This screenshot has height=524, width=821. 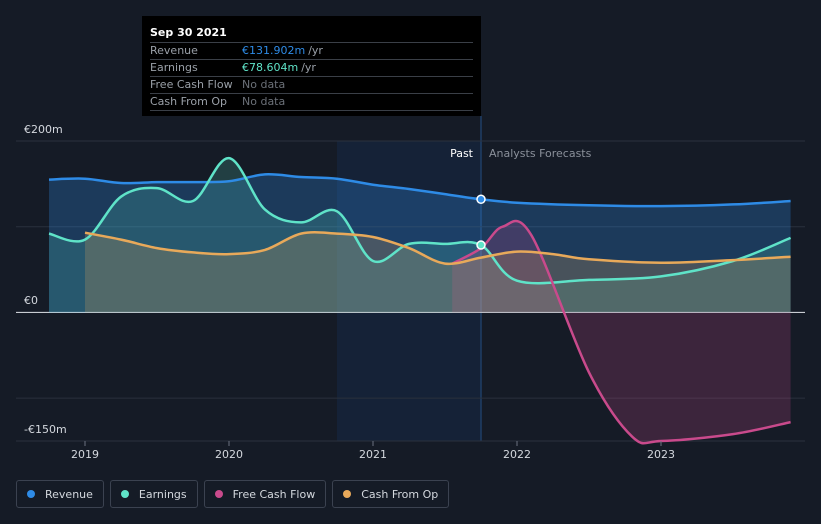 I want to click on x-tick-label: 2022, so click(x=517, y=454).